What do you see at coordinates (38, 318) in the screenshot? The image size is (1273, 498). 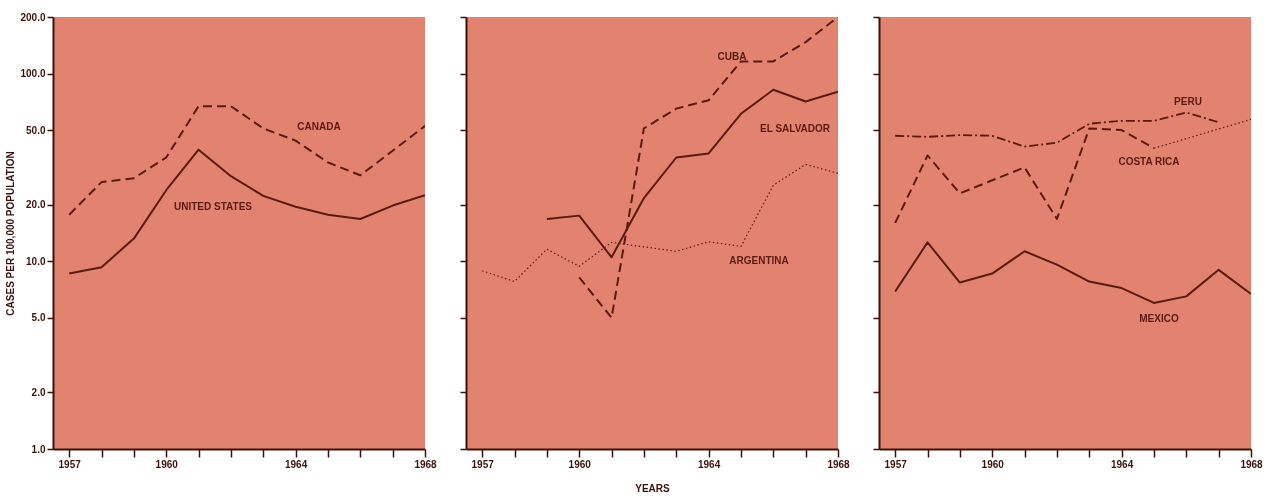 I see `y-tick-label: 5.0` at bounding box center [38, 318].